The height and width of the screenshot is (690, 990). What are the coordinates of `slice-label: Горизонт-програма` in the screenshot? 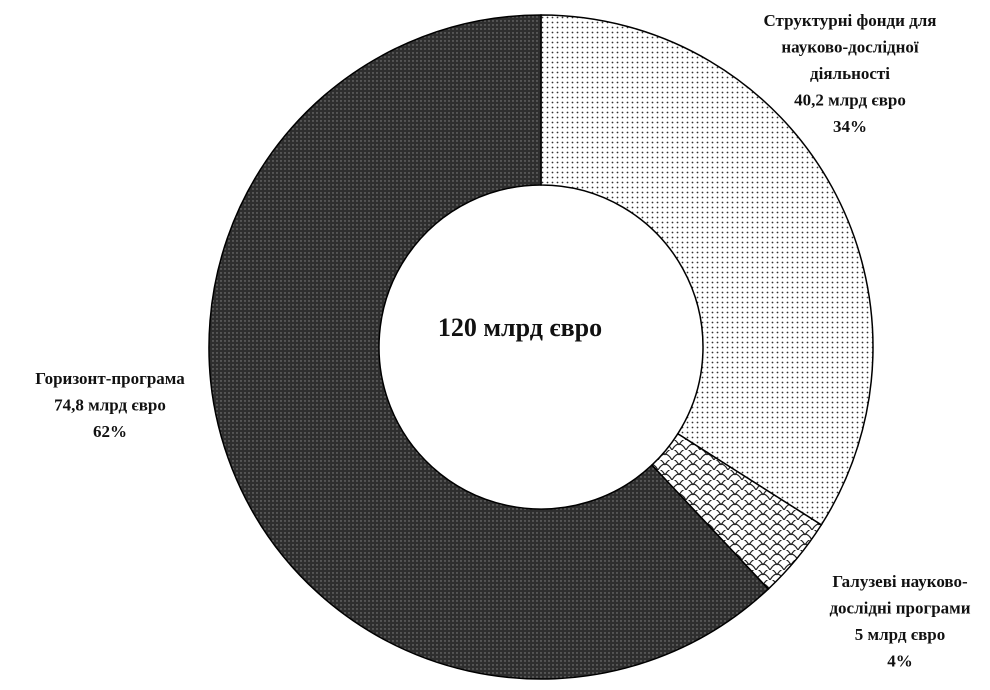 It's located at (110, 378).